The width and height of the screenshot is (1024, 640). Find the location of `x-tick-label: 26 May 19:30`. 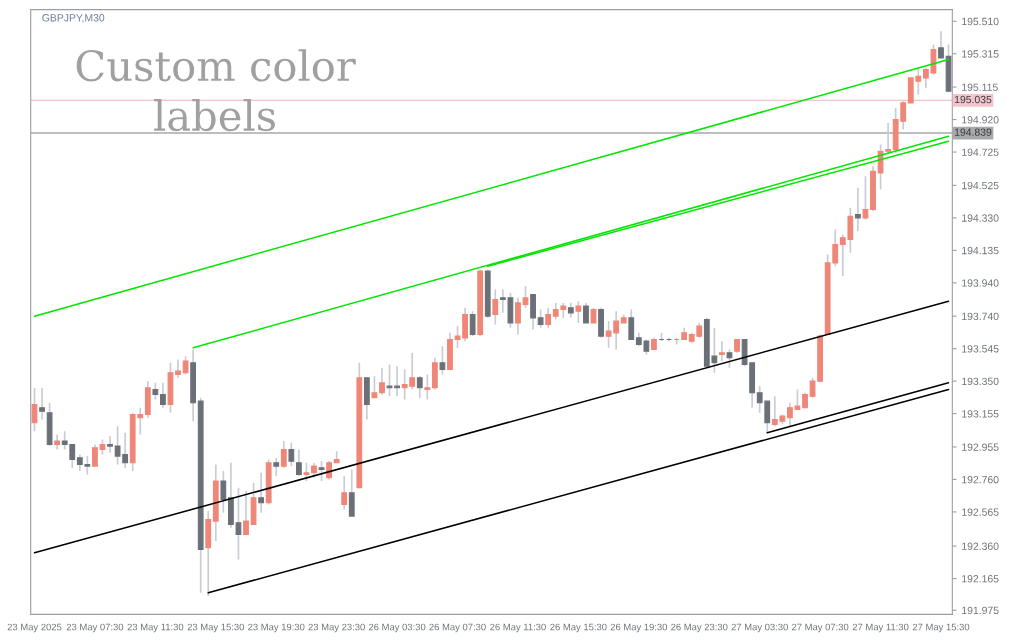

x-tick-label: 26 May 19:30 is located at coordinates (639, 628).